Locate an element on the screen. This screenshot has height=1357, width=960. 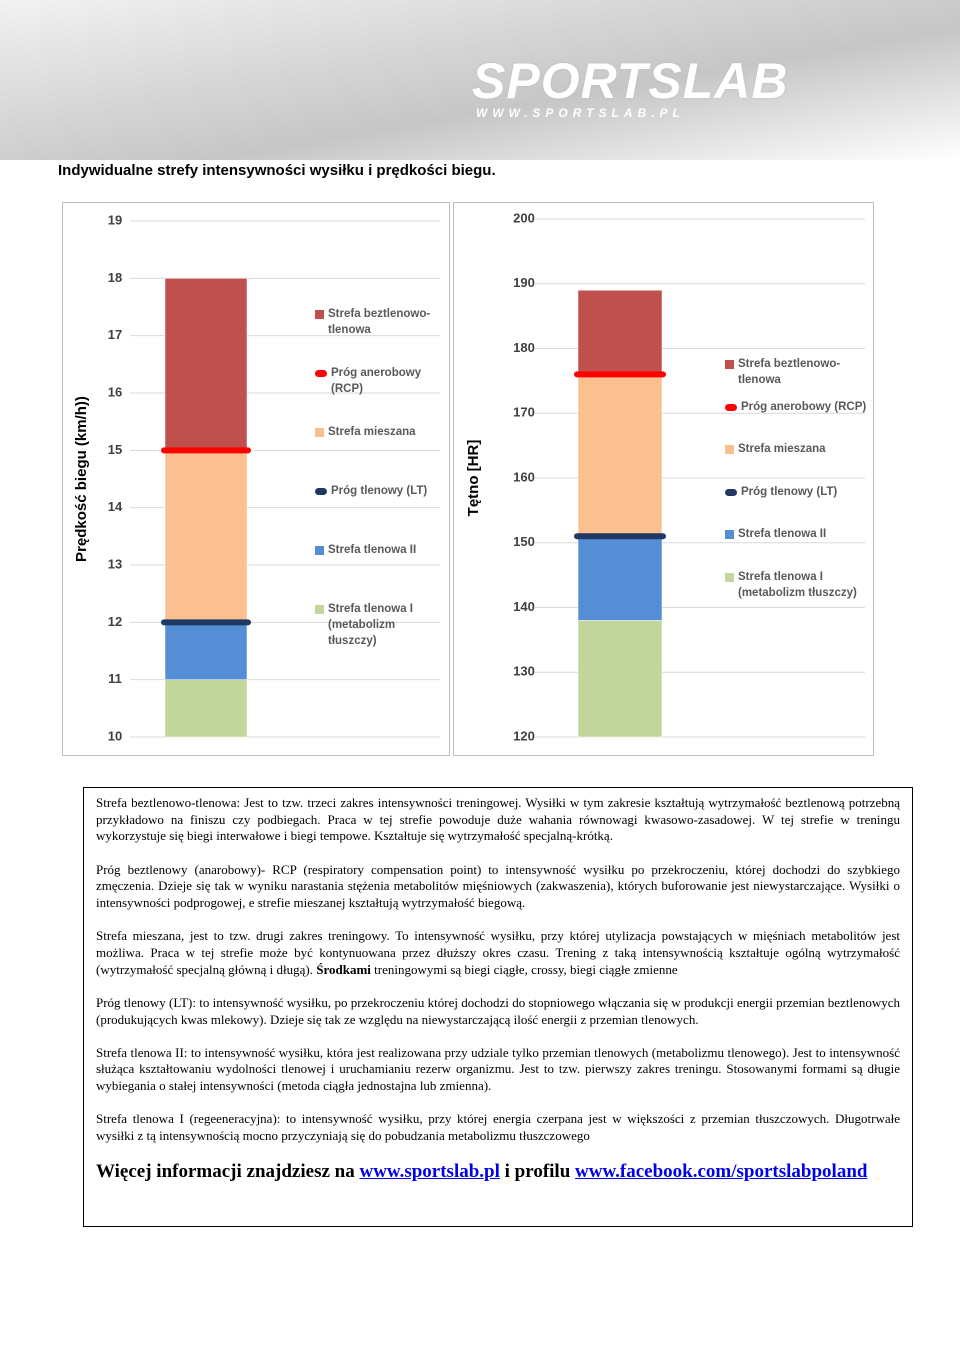
y-axis-title: Prędkość biegu (km/h)) is located at coordinates (81, 479).